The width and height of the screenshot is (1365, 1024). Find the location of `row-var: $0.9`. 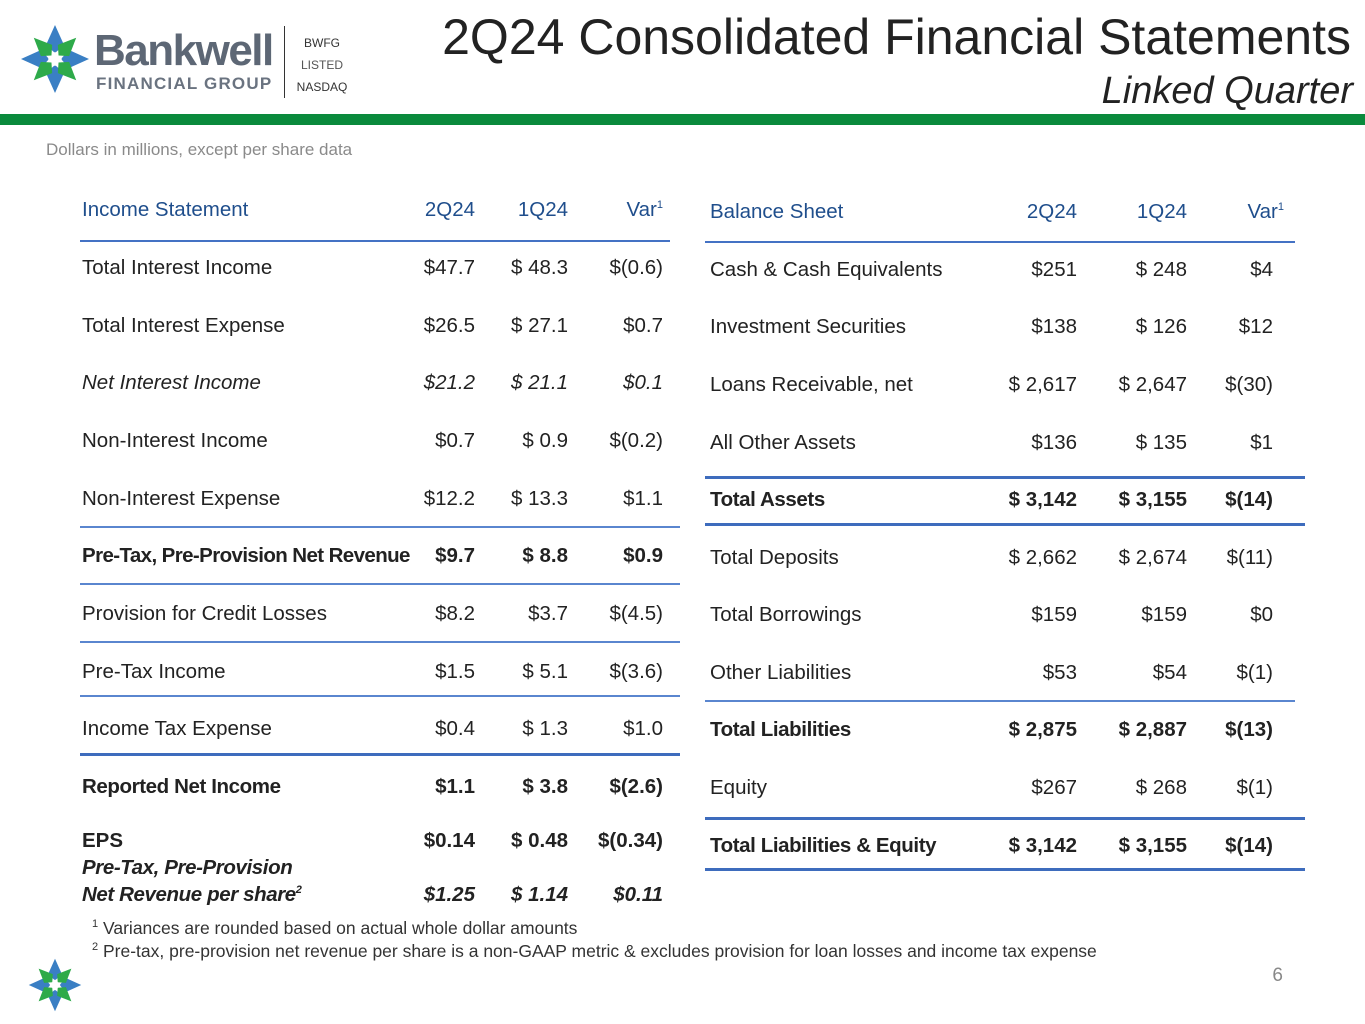

row-var: $0.9 is located at coordinates (643, 555).